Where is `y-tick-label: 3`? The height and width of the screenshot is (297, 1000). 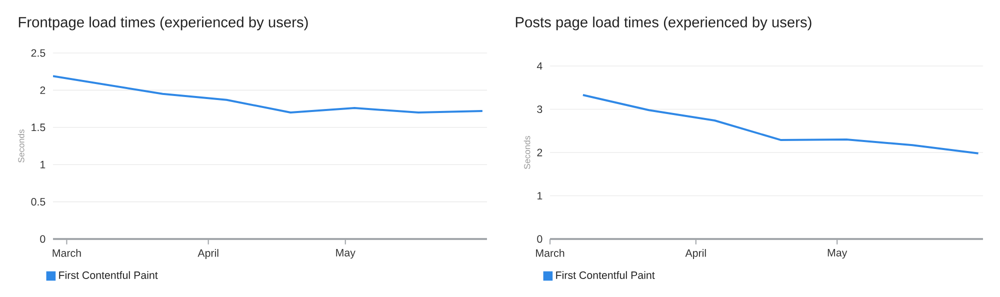
y-tick-label: 3 is located at coordinates (539, 109).